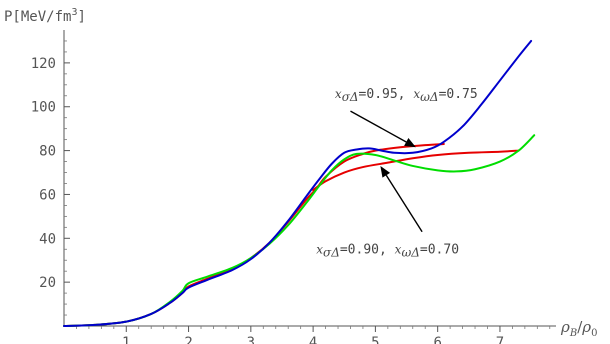 The width and height of the screenshot is (610, 344). Describe the element at coordinates (47, 283) in the screenshot. I see `y-tick-label: 20` at that location.